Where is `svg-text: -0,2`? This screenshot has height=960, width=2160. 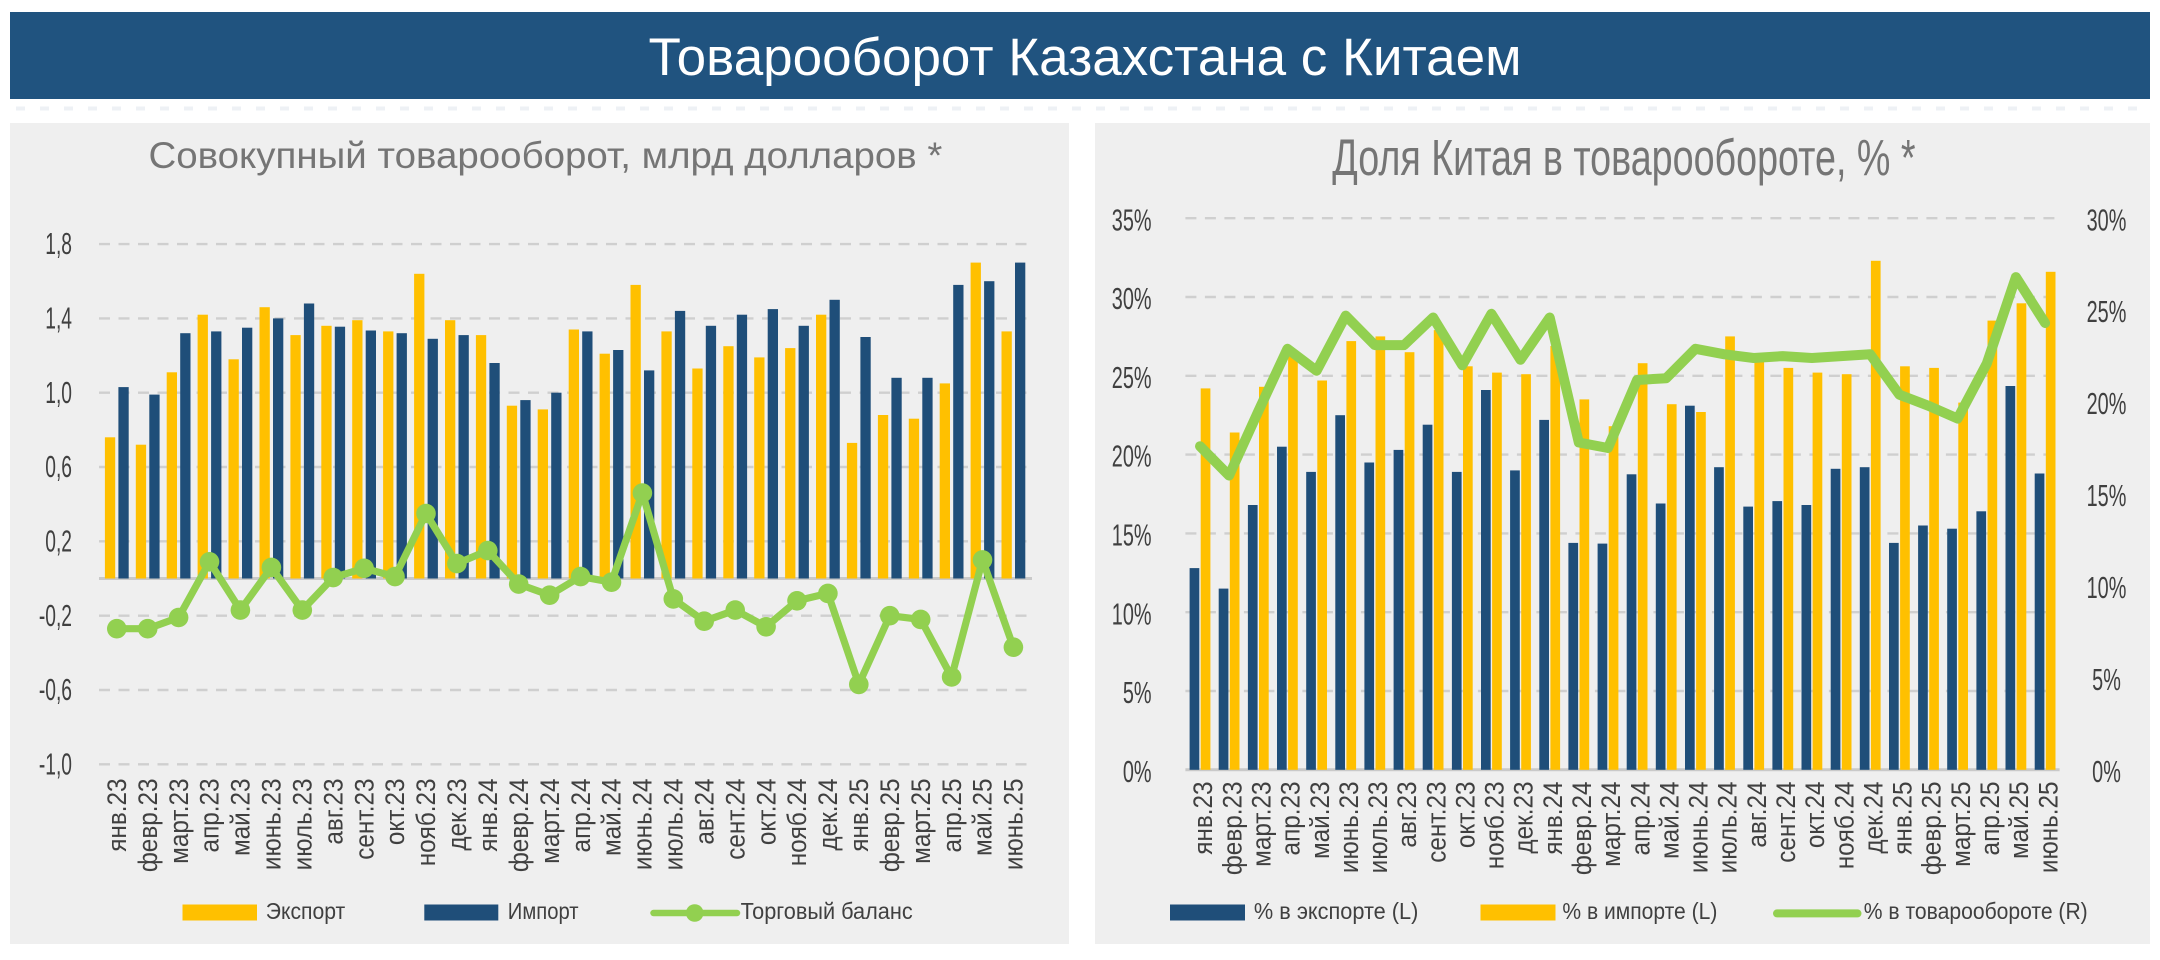
svg-text: -0,2 is located at coordinates (55, 616).